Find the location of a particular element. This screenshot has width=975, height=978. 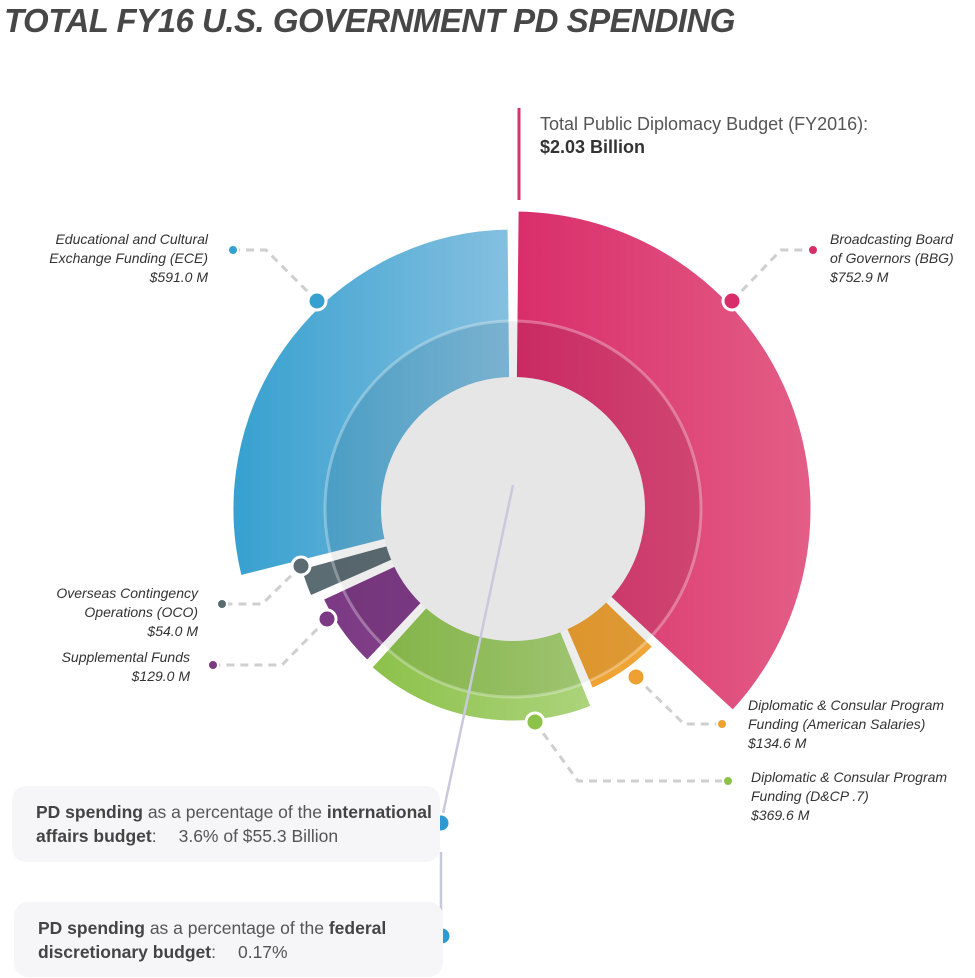

label-supplemental: Supplemental Funds $129.0 M is located at coordinates (126, 667).